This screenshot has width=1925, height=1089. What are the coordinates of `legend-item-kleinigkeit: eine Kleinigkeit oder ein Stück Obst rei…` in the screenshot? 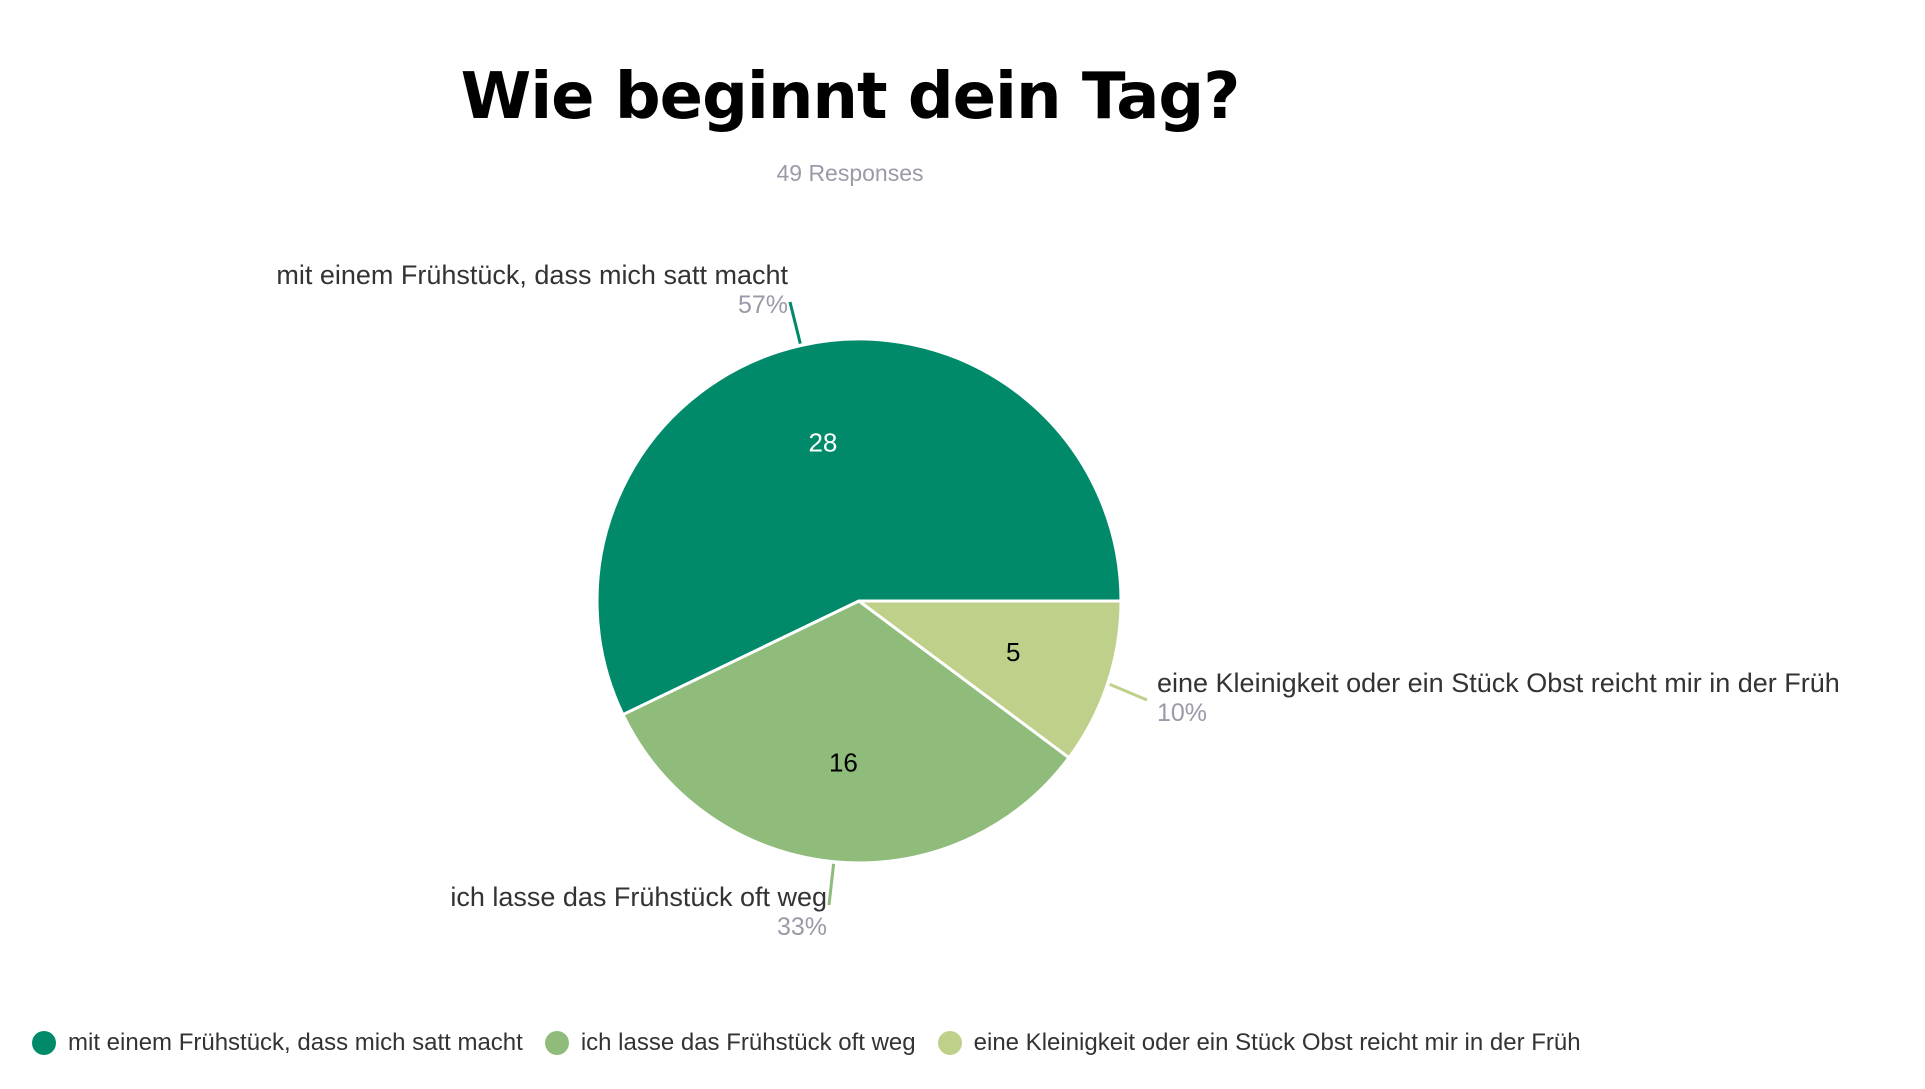 It's located at (1259, 1043).